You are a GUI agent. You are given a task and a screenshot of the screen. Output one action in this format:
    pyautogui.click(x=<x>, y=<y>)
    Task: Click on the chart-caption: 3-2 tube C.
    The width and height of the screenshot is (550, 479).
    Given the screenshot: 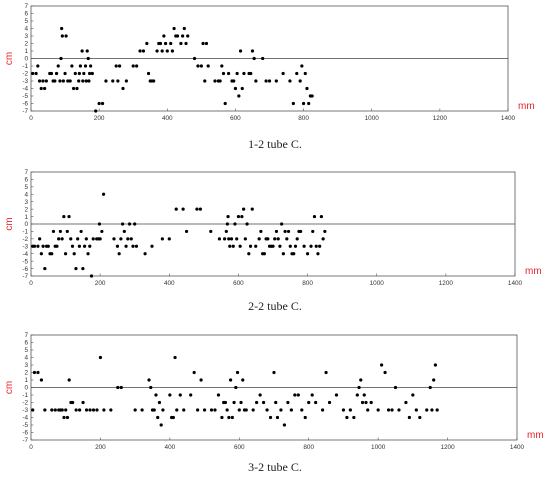 What is the action you would take?
    pyautogui.click(x=275, y=467)
    